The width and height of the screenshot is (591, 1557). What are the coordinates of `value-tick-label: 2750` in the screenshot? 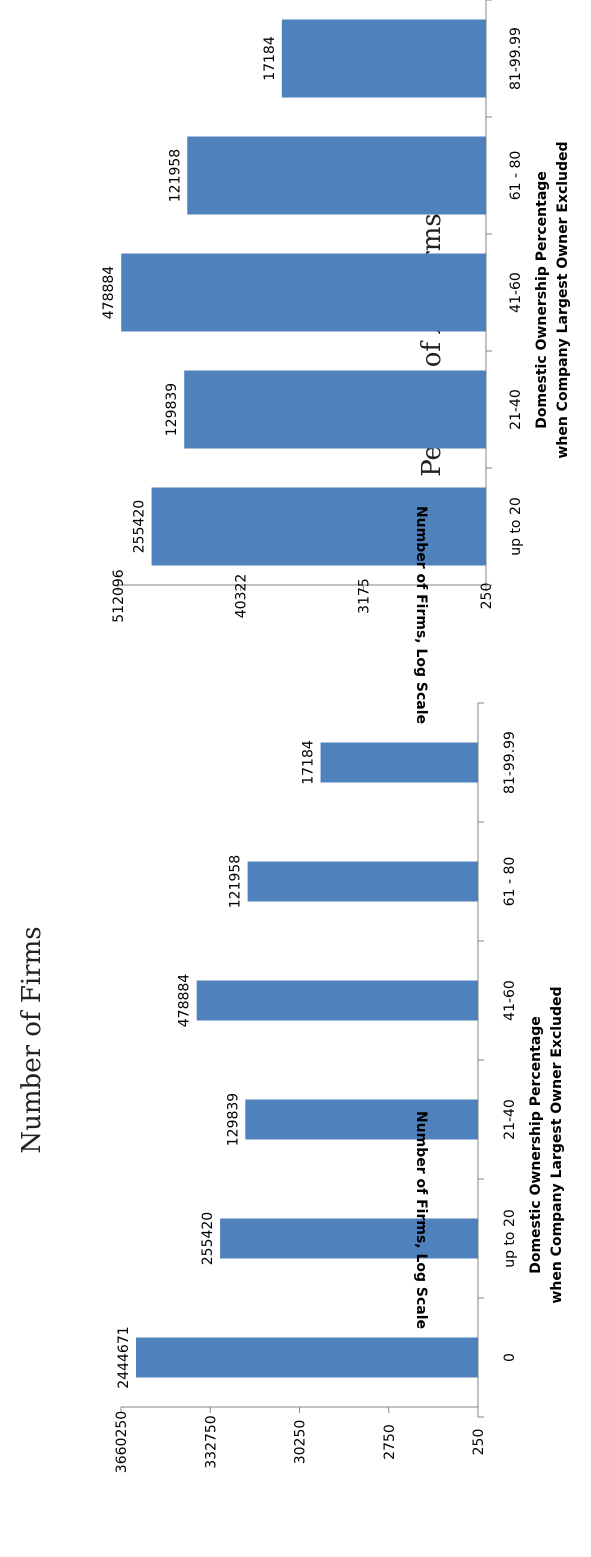 It's located at (390, 1442).